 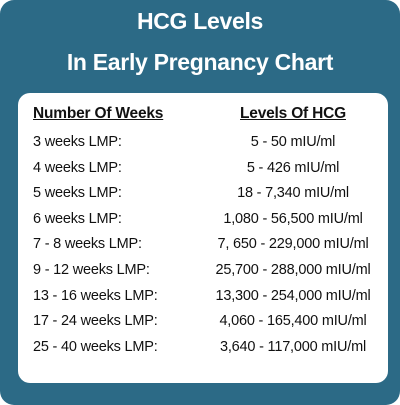 What do you see at coordinates (91, 270) in the screenshot?
I see `week-cell: 9 - 12 weeks LMP:` at bounding box center [91, 270].